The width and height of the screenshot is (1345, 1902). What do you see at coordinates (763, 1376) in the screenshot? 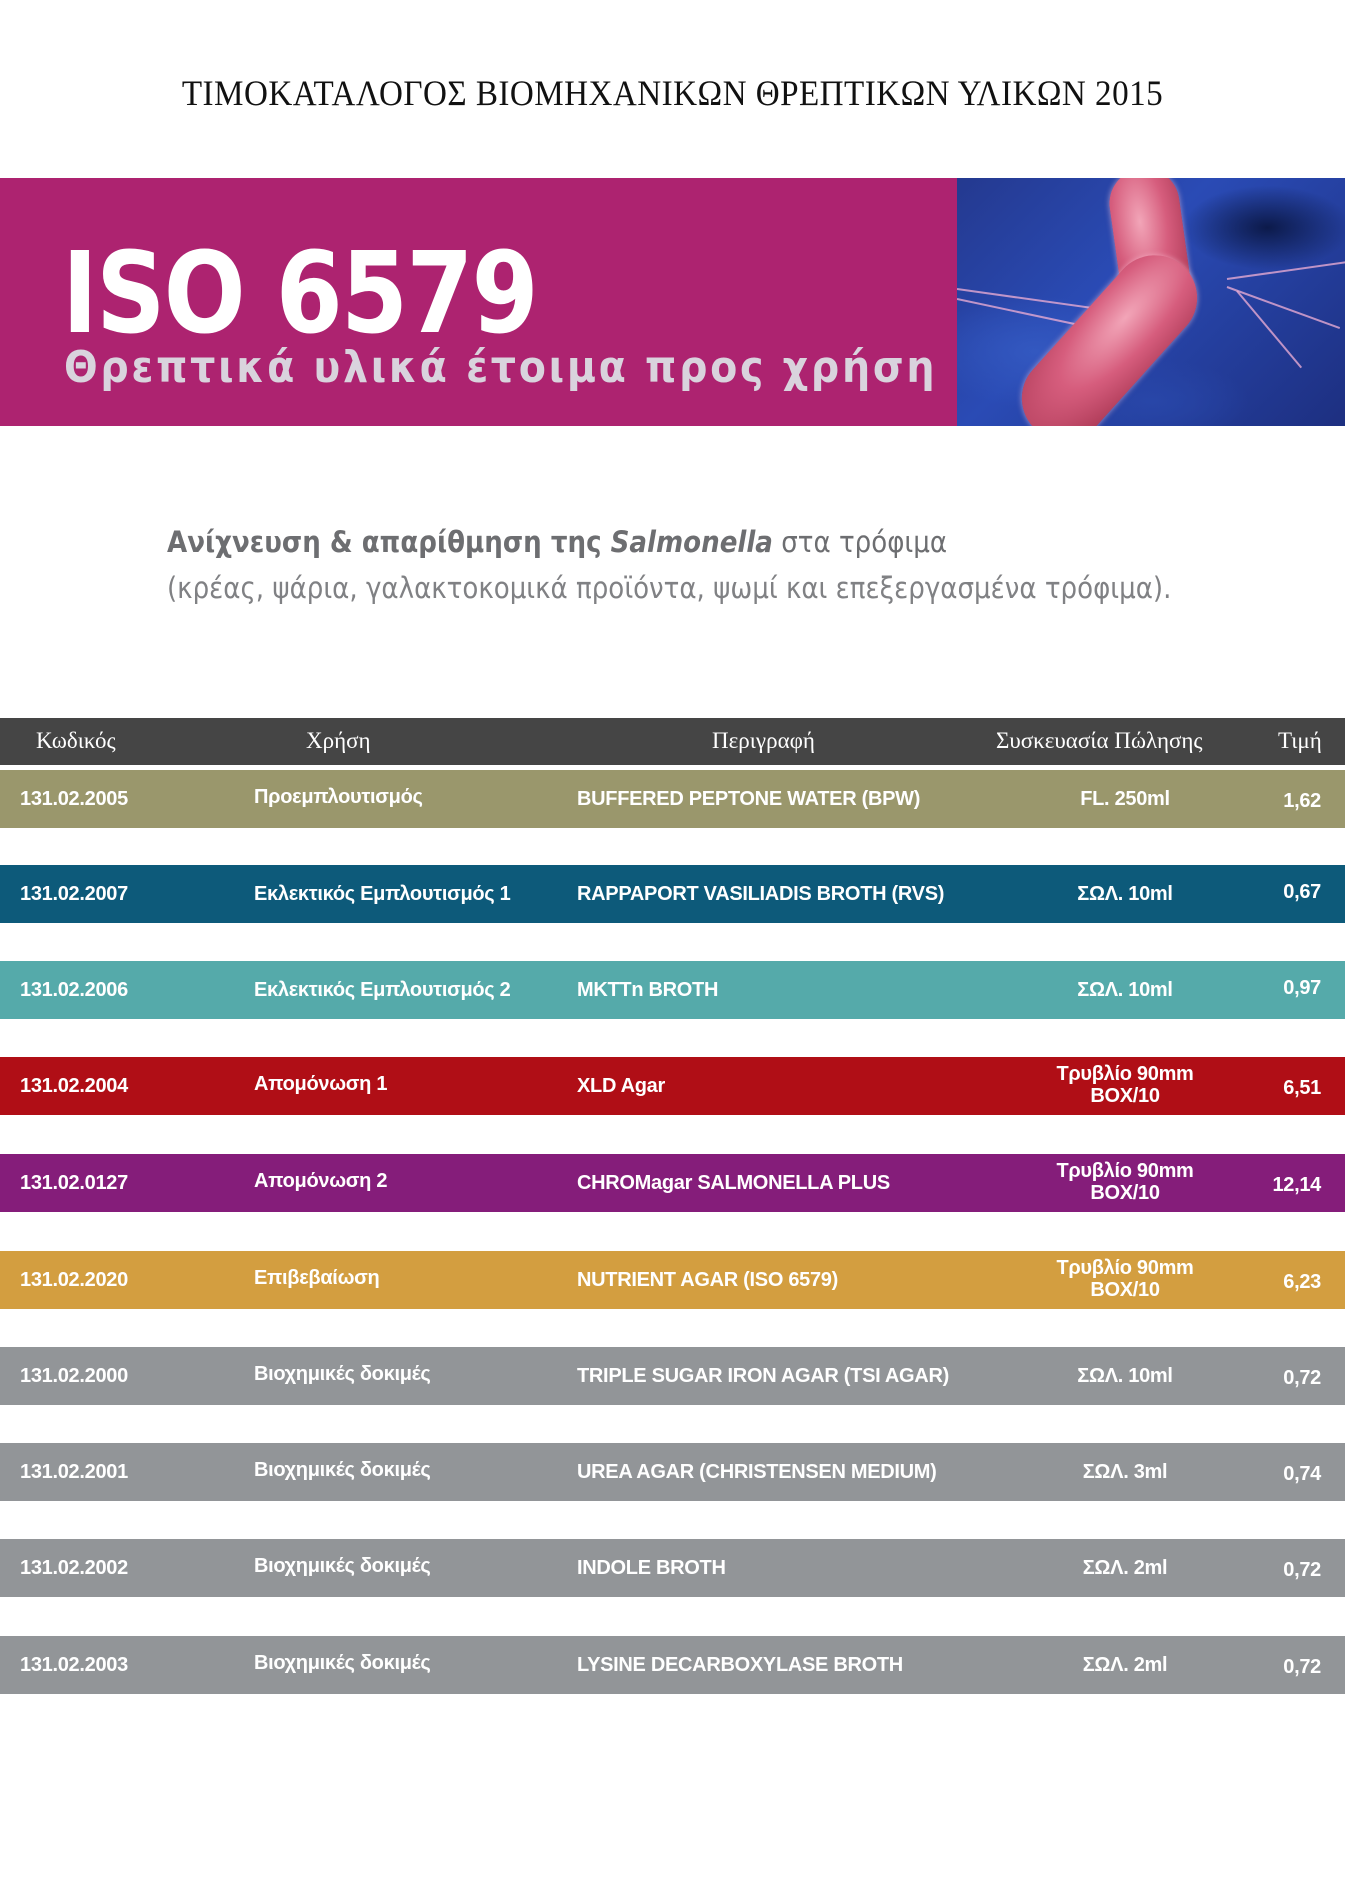
I see `product-description: TRIPLE SUGAR IRON AGAR (TSI AGAR)` at bounding box center [763, 1376].